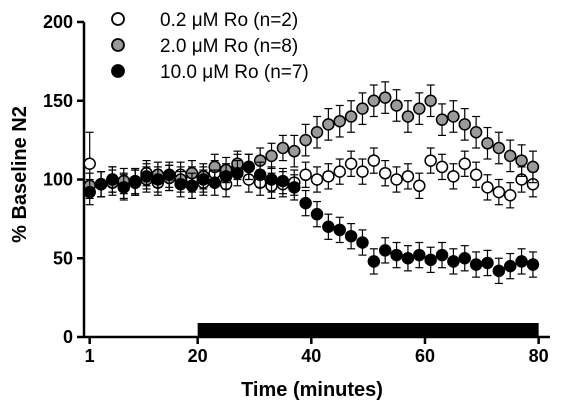 The height and width of the screenshot is (409, 561). Describe the element at coordinates (63, 258) in the screenshot. I see `y-tick-label: 50` at that location.